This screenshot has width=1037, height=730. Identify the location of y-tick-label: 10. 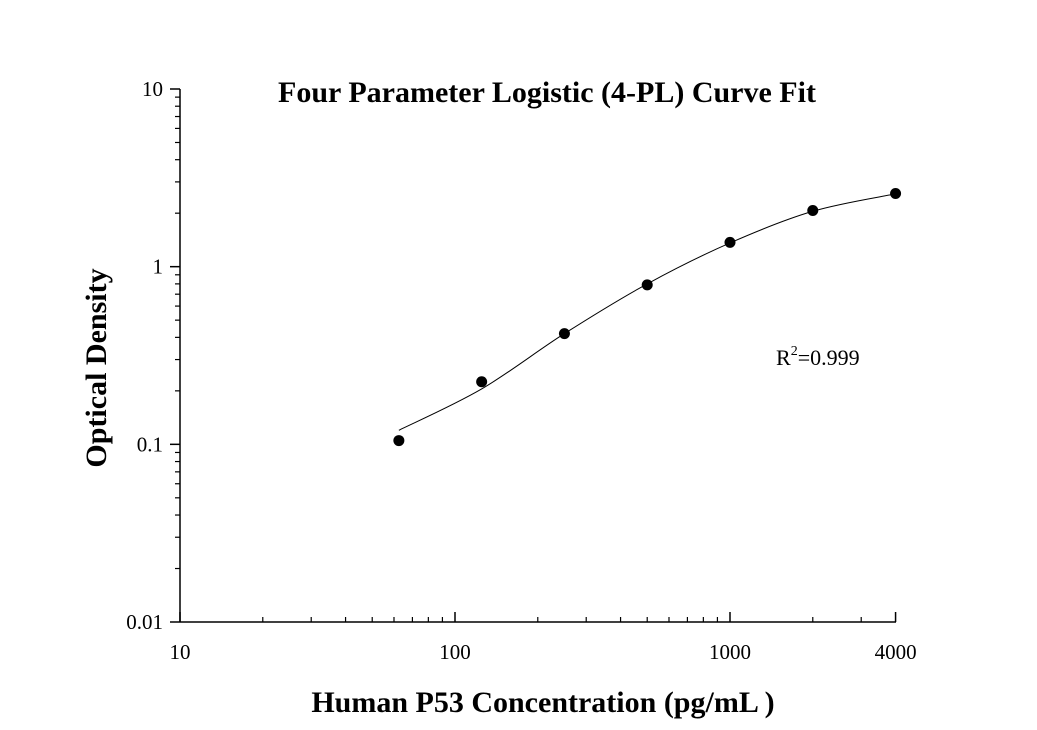
(152, 89).